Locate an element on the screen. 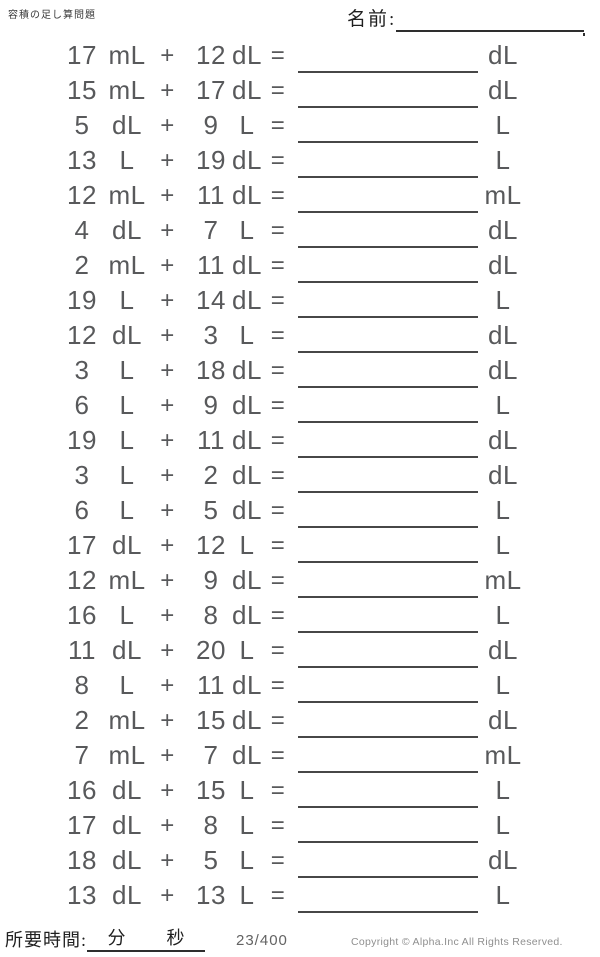  problem-row: 11 dL + 20 L = dL is located at coordinates (329, 650).